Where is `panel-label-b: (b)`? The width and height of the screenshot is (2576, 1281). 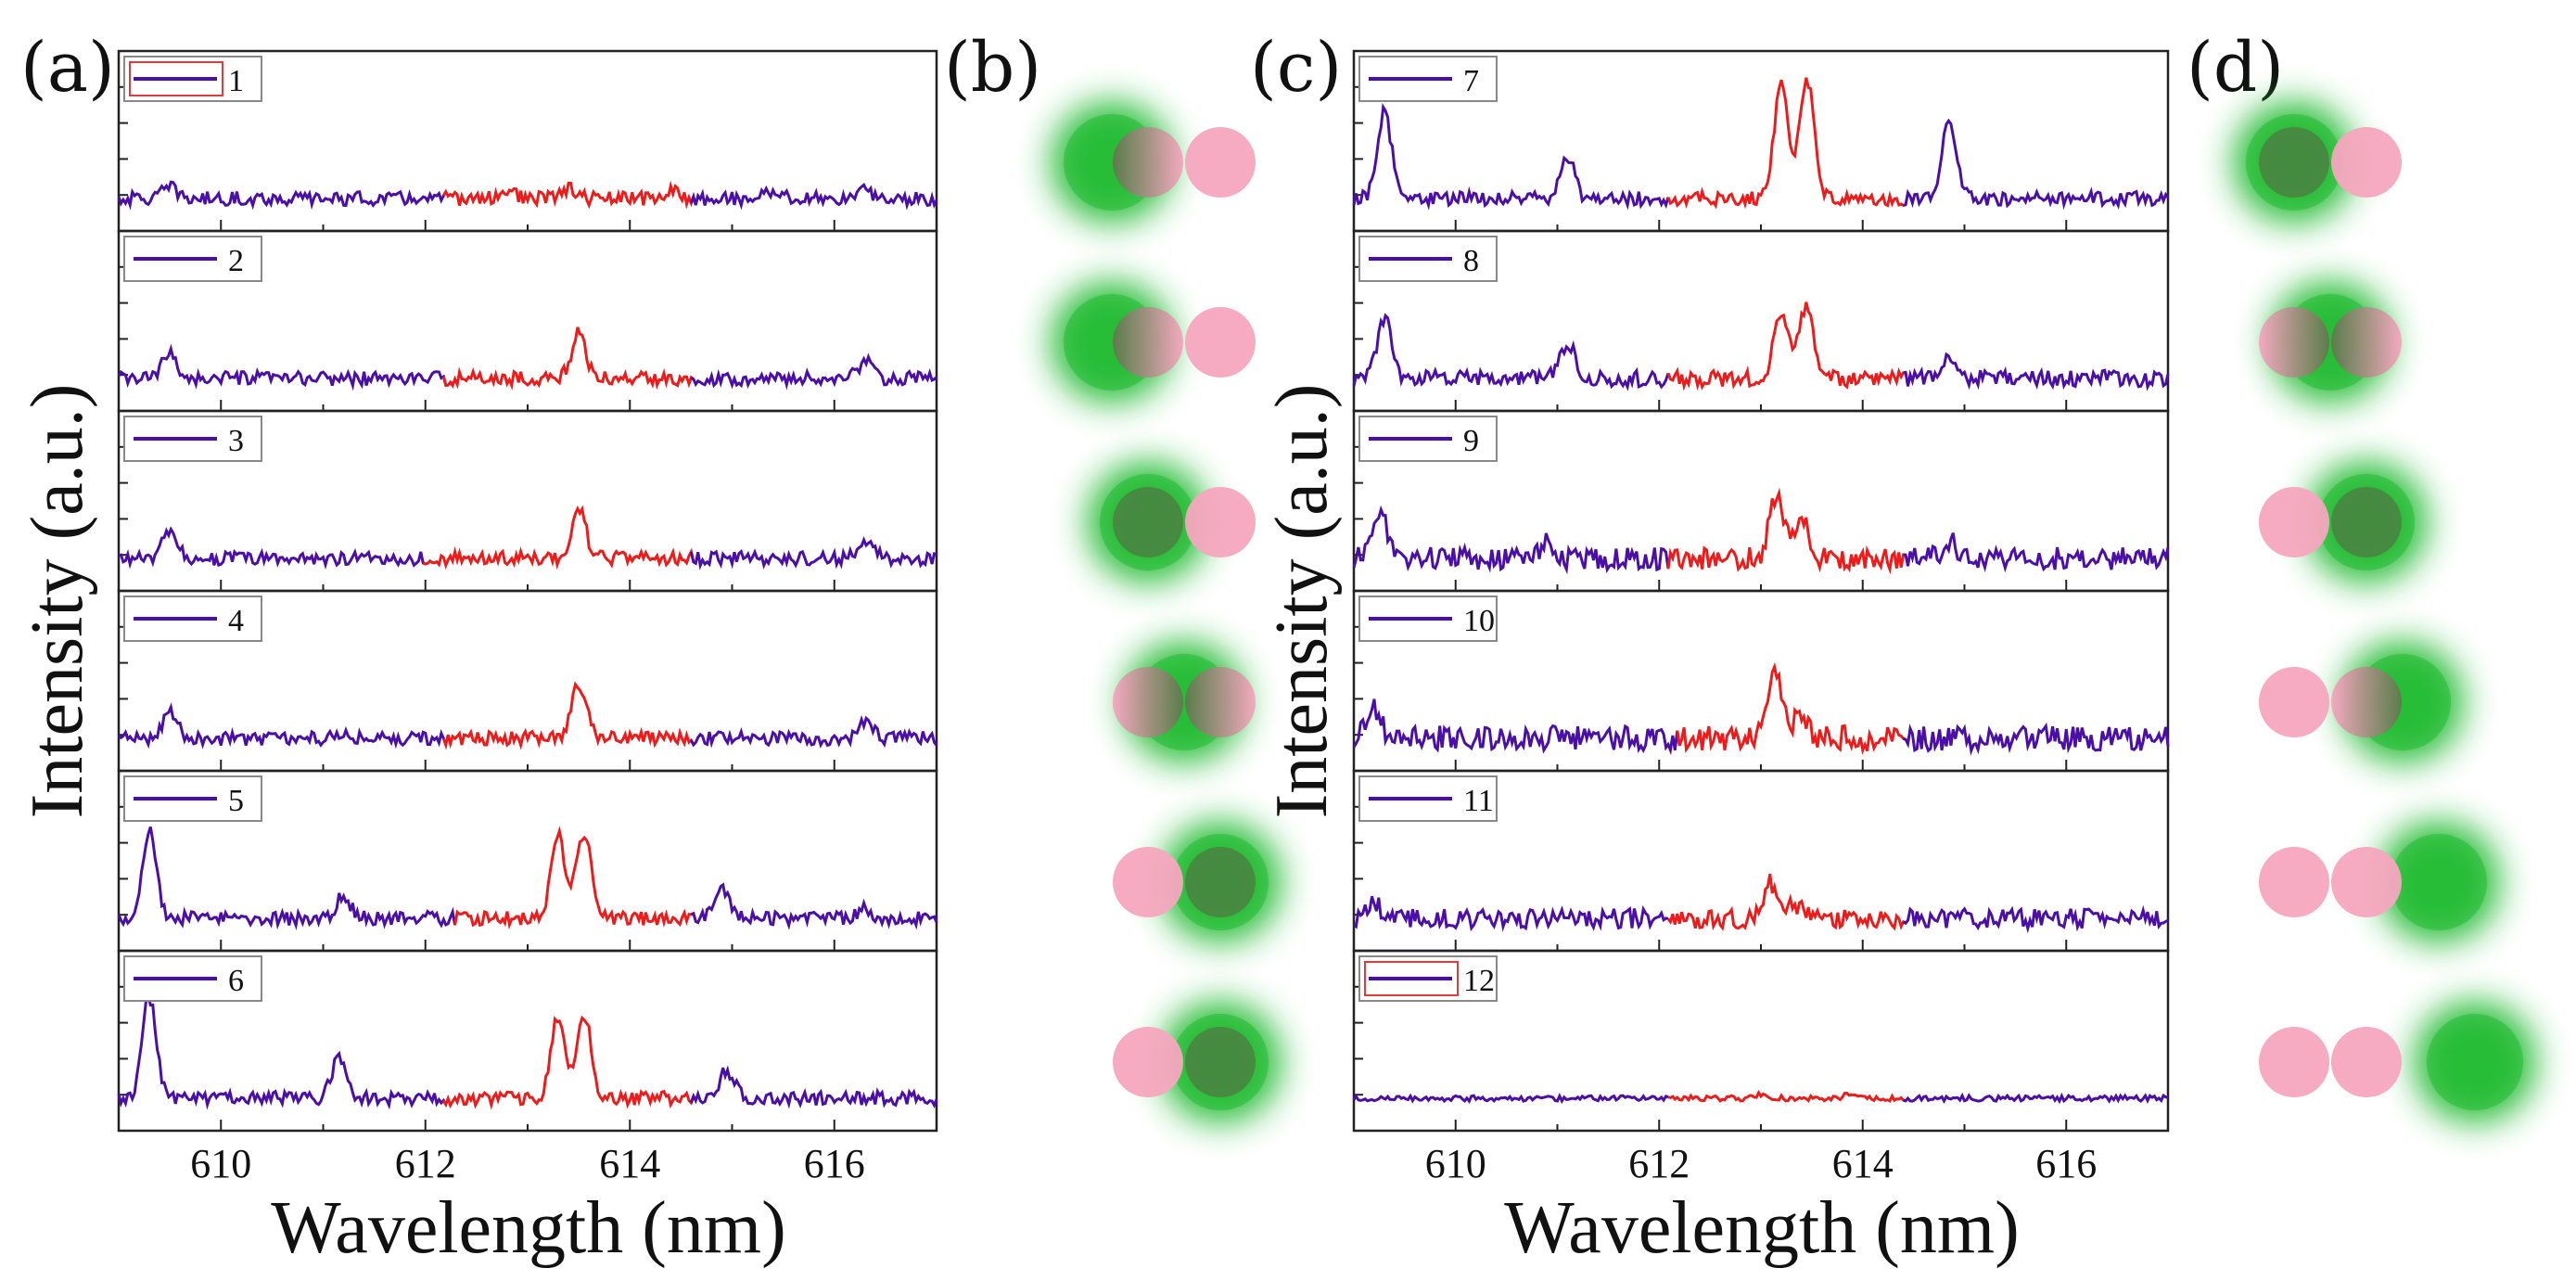 panel-label-b: (b) is located at coordinates (992, 68).